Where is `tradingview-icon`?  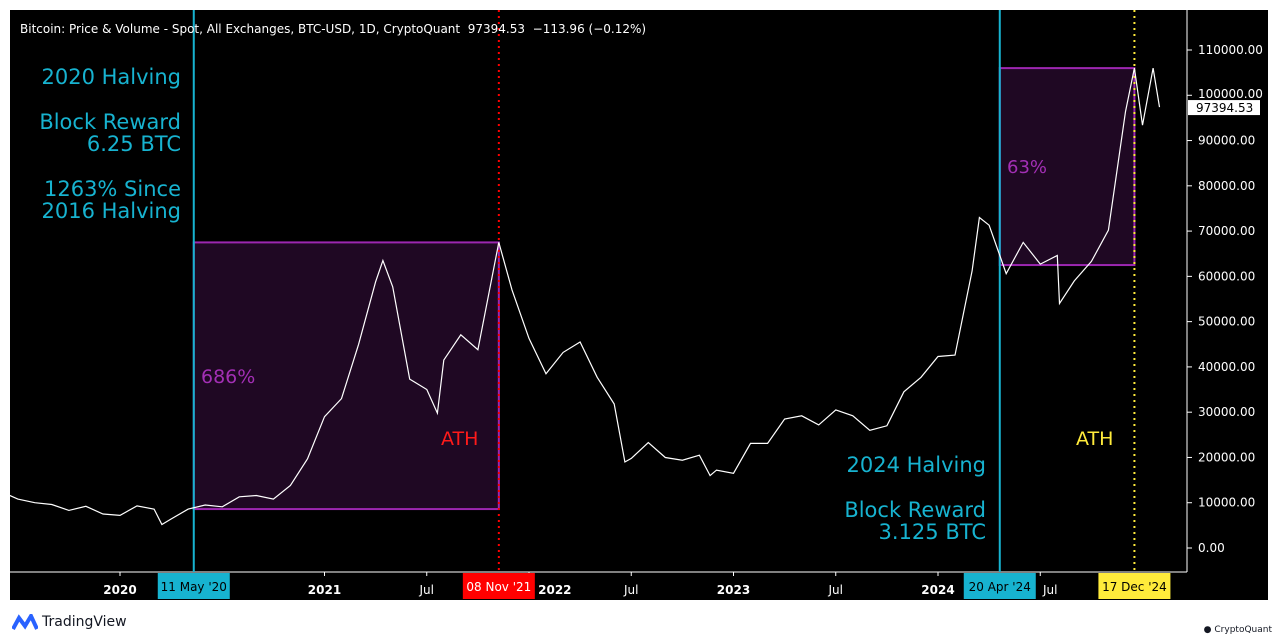
tradingview-icon is located at coordinates (25, 622).